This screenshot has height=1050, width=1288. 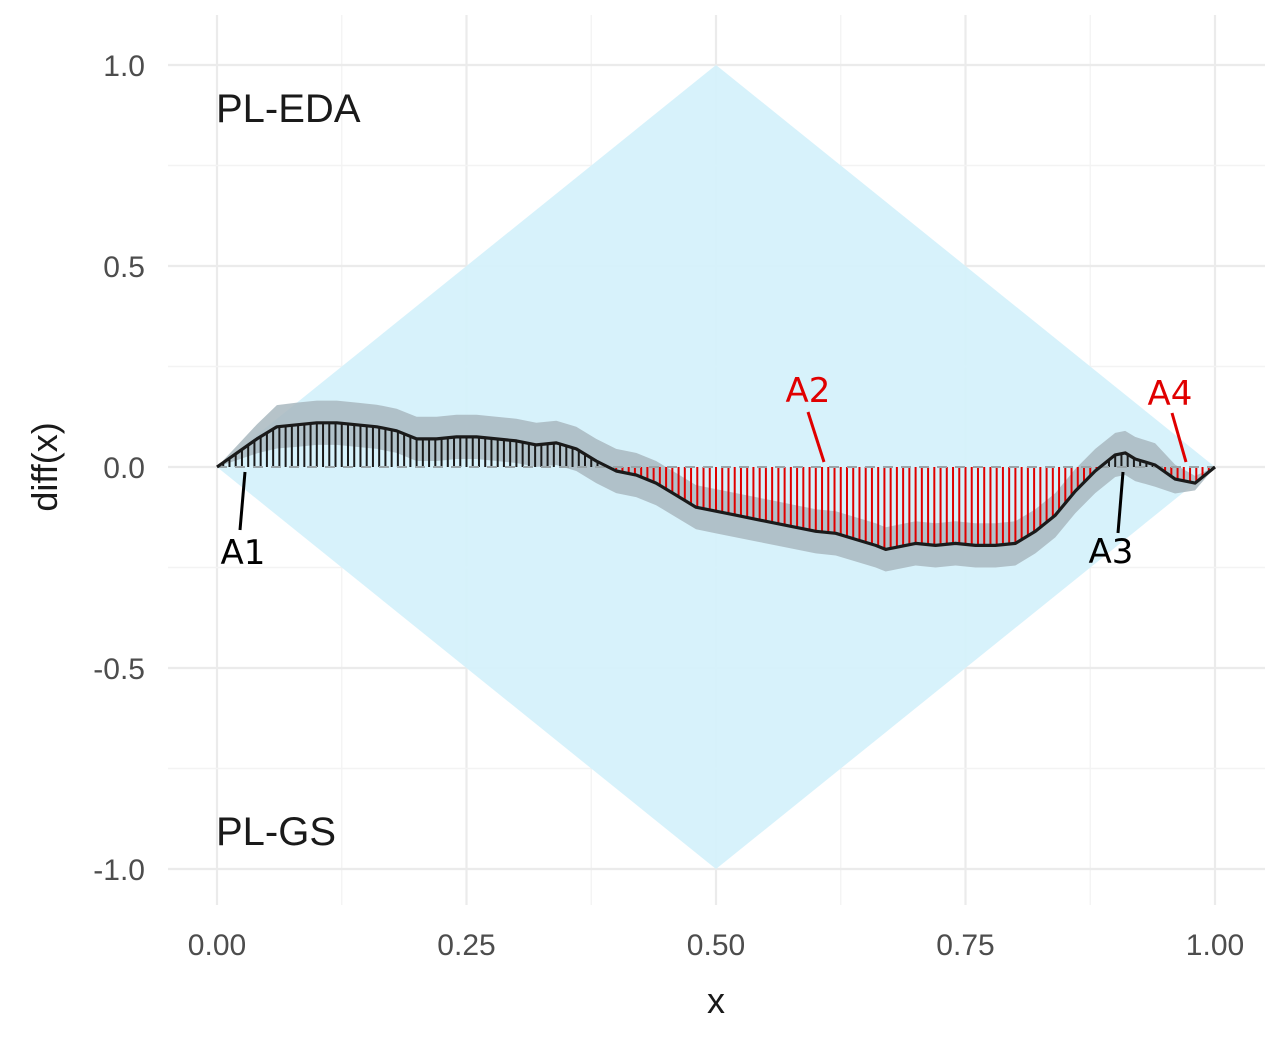 I want to click on x-tick-label-1: 0.25, so click(x=466, y=945).